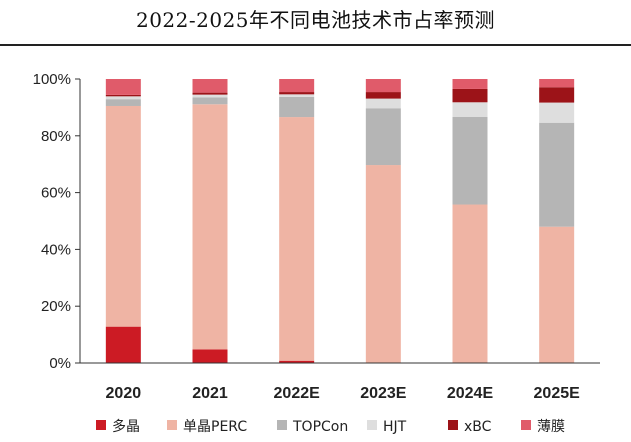 This screenshot has height=442, width=631. I want to click on legend-item: 多晶, so click(118, 426).